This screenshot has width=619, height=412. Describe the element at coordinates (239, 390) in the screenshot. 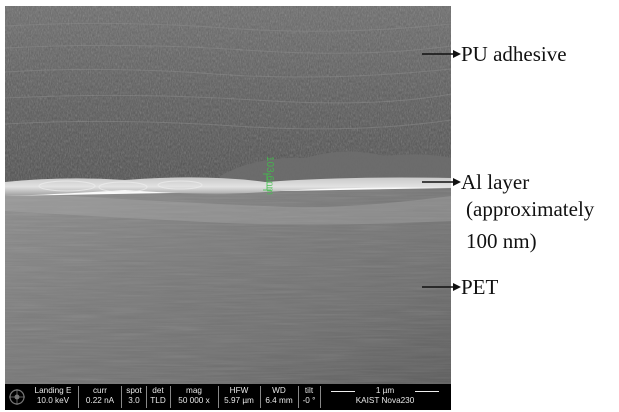

I see `hfw-header: HFW` at that location.